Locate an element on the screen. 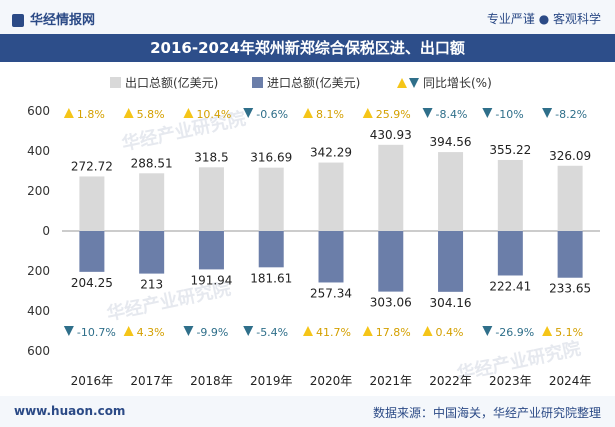 Image resolution: width=615 pixels, height=427 pixels. legend-export-swatch is located at coordinates (115, 82).